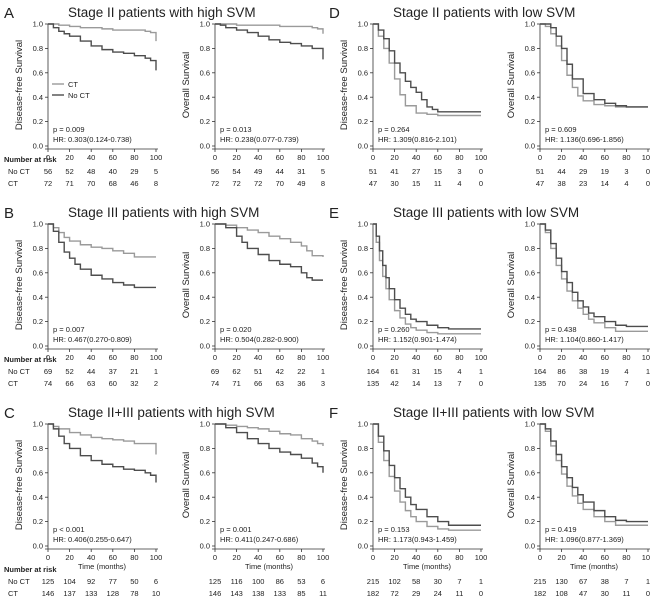 This screenshot has width=650, height=605. I want to click on y-axis-label: Disease-free Survival, so click(19, 85).